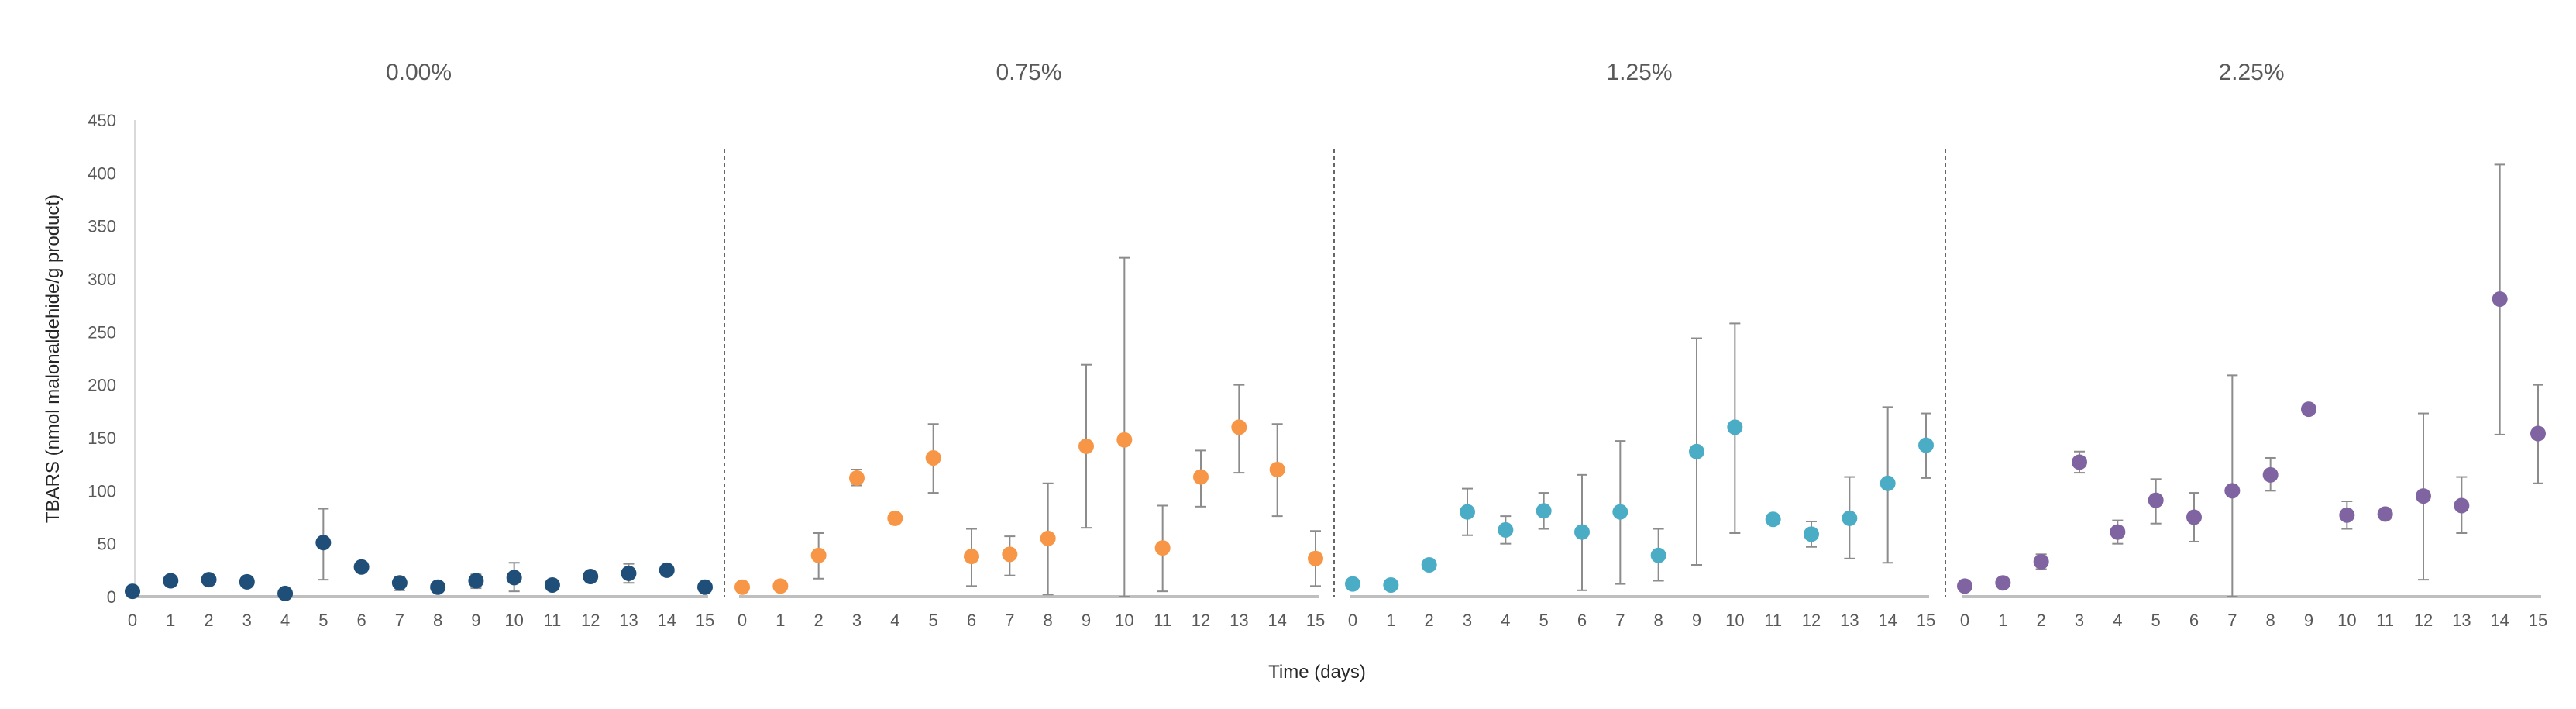 This screenshot has height=709, width=2576. I want to click on panel-title: 1.25%, so click(1639, 72).